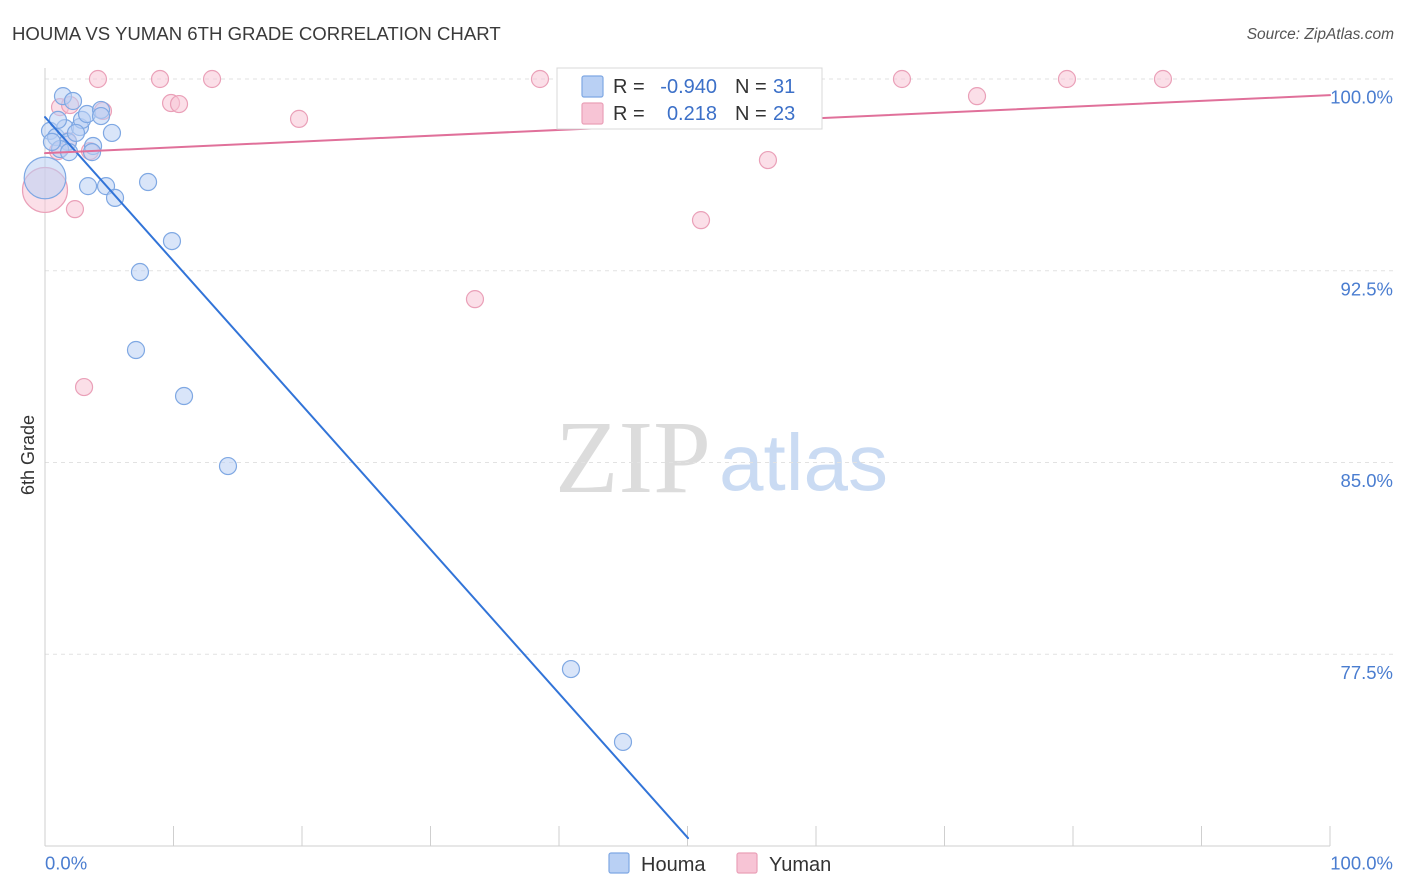  I want to click on legend-r-value-houma: -0.940, so click(688, 87).